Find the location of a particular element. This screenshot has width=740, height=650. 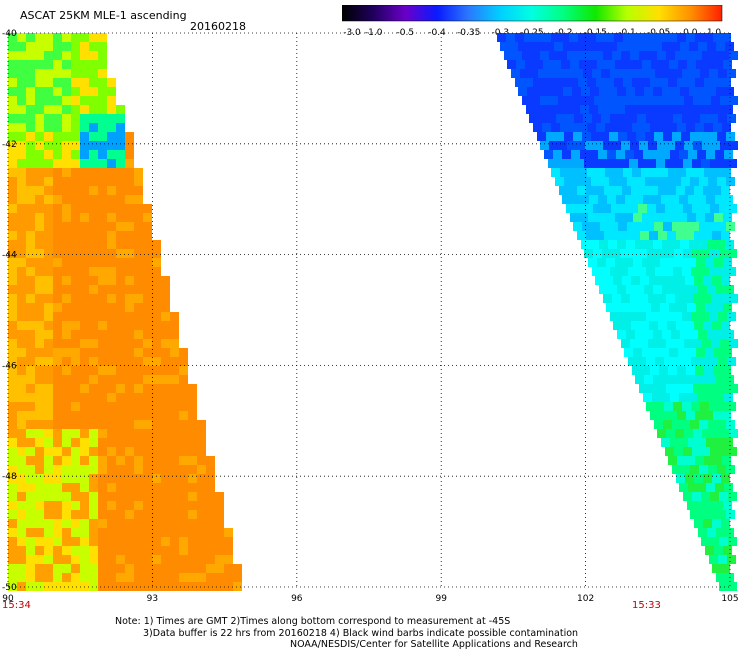

latitude-label: -50 is located at coordinates (9, 588).